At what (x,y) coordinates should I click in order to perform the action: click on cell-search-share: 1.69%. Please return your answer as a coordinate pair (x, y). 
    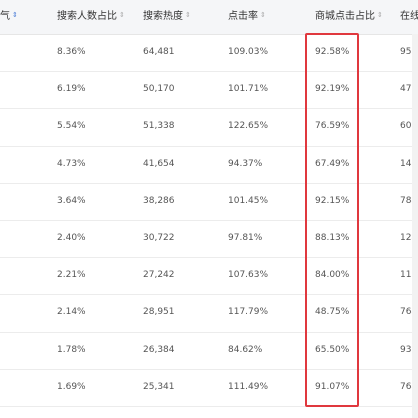
    Looking at the image, I should click on (71, 386).